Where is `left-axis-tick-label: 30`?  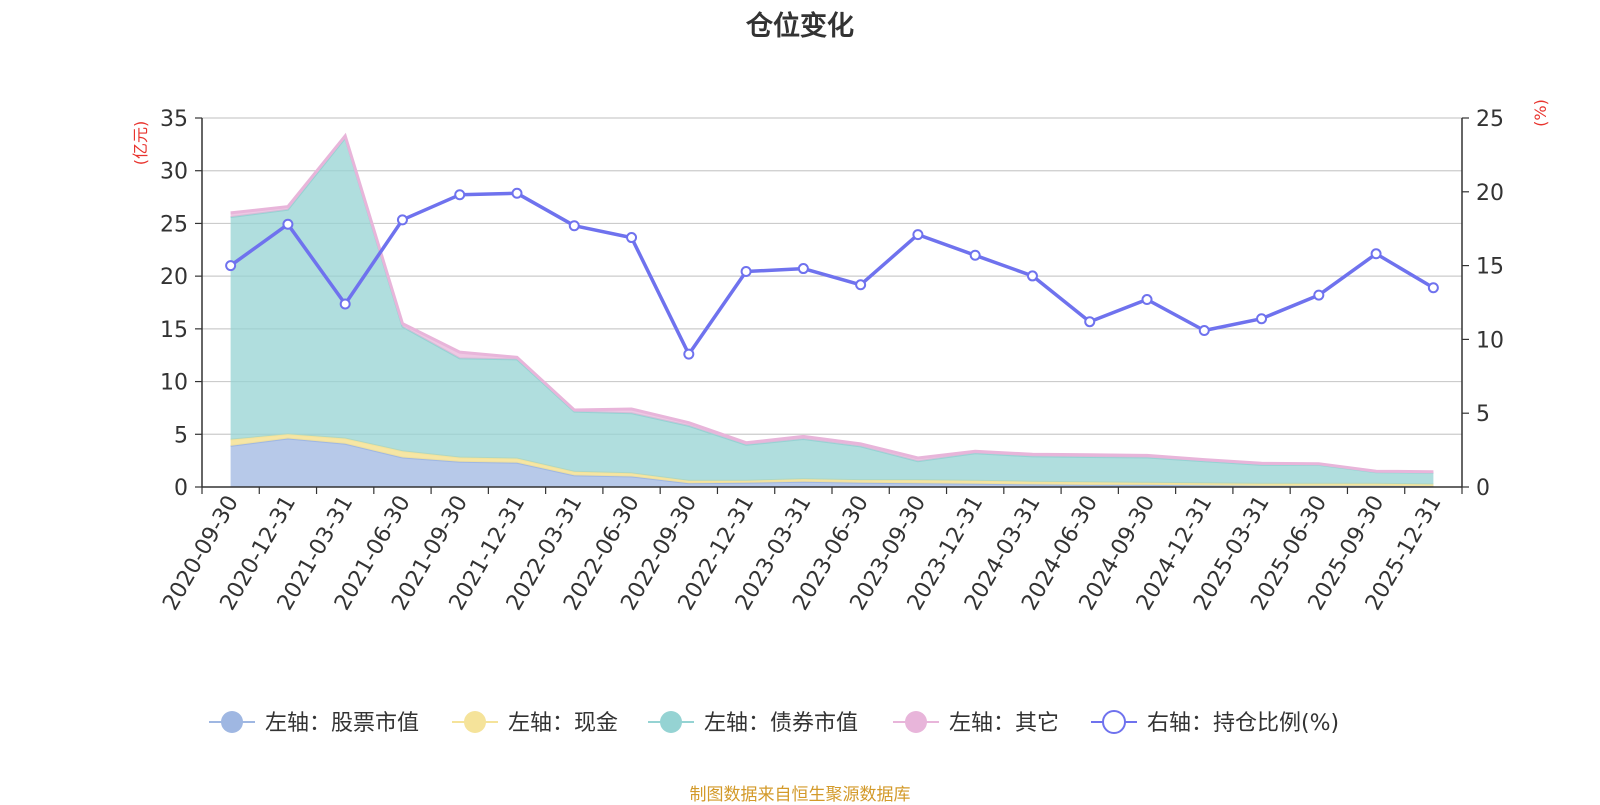
left-axis-tick-label: 30 is located at coordinates (174, 172).